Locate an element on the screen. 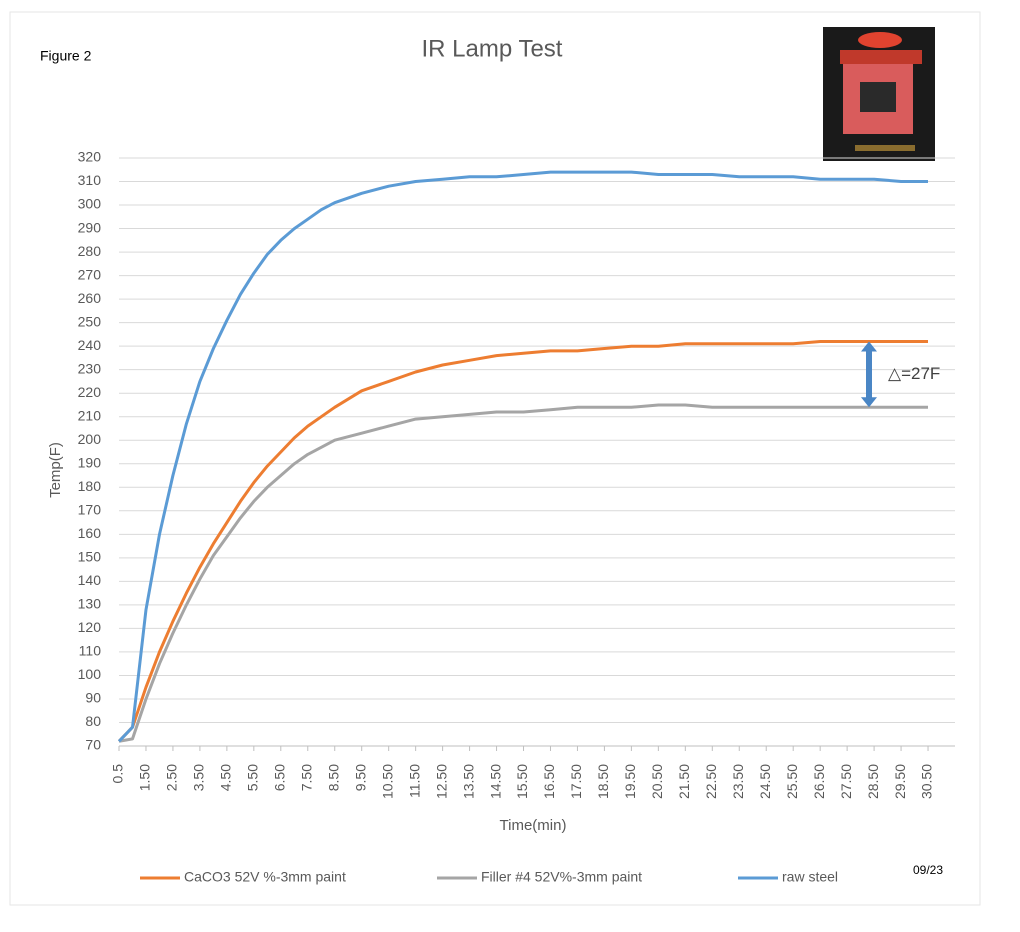 Image resolution: width=1020 pixels, height=932 pixels. x-tick-label: 1.50 is located at coordinates (145, 777).